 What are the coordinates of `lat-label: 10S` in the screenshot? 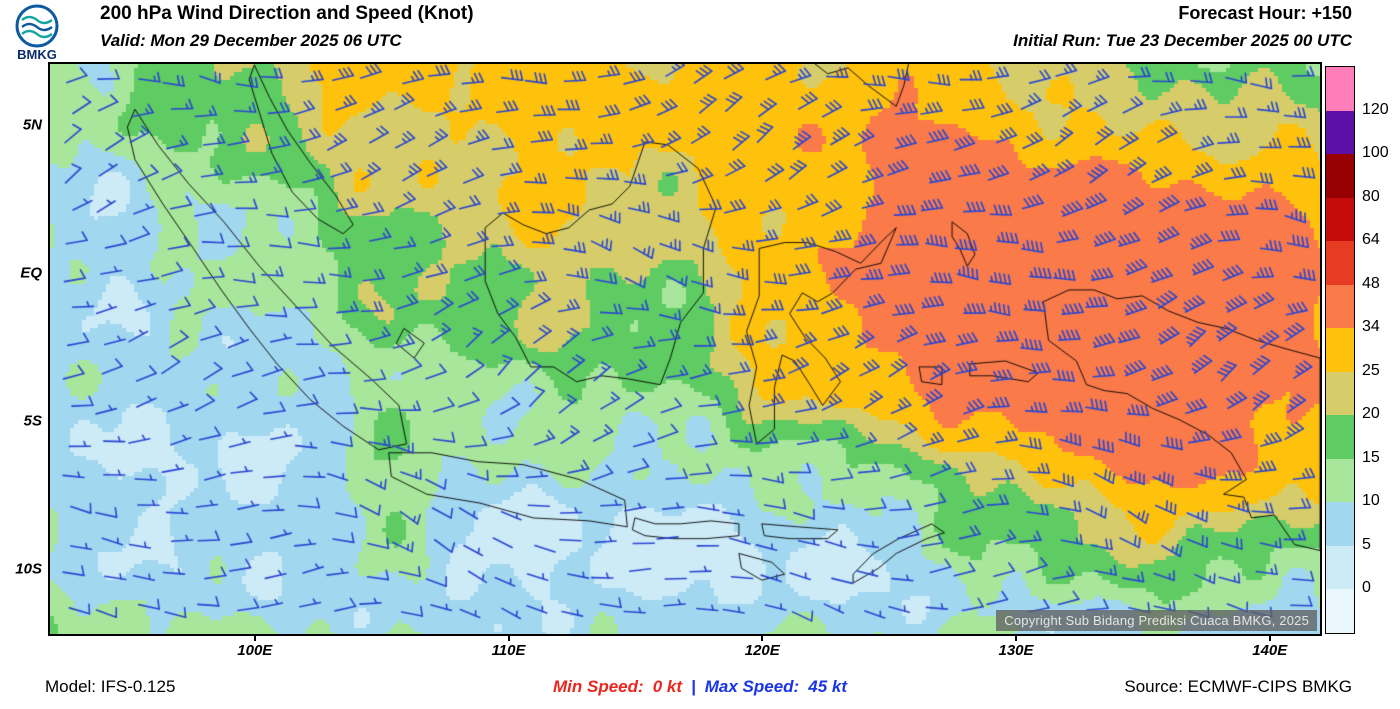 It's located at (28, 569).